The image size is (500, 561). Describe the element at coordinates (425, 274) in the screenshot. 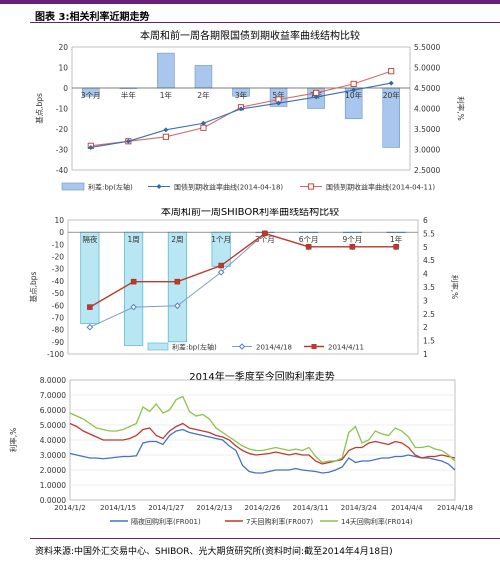

I see `right-tick-label: 4` at that location.